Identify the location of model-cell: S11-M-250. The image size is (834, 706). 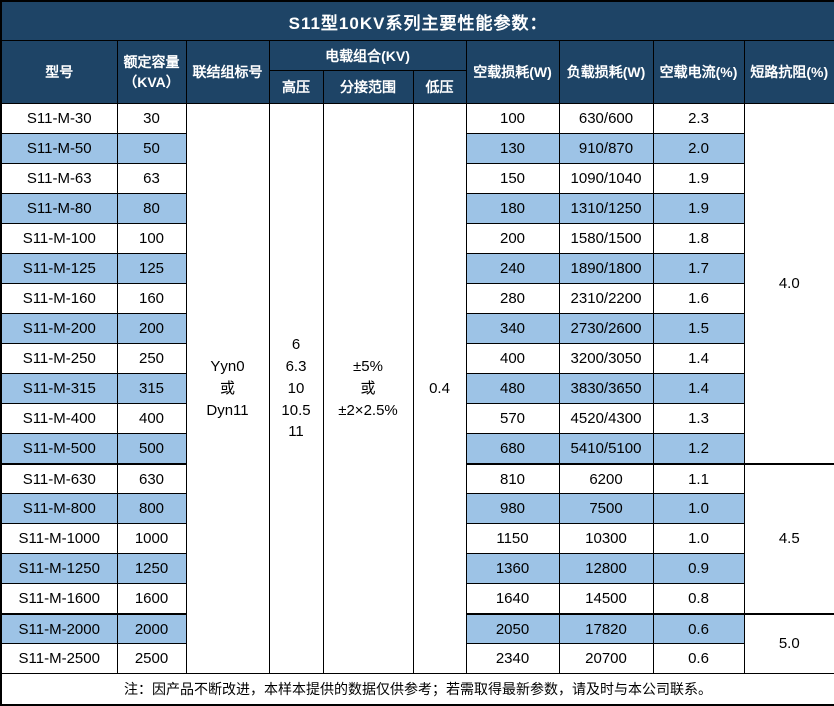
(59, 359).